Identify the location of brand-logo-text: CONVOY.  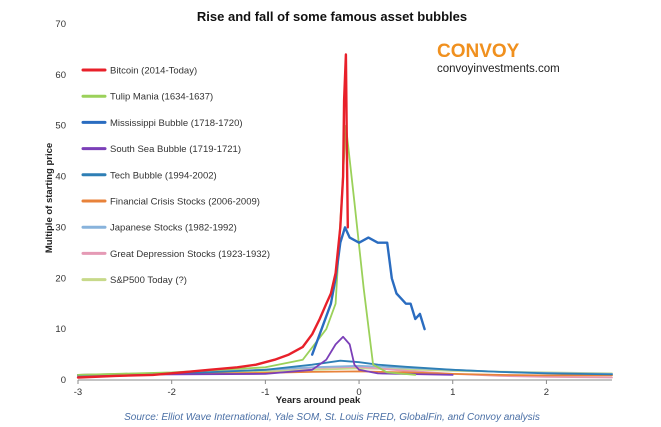
(478, 51).